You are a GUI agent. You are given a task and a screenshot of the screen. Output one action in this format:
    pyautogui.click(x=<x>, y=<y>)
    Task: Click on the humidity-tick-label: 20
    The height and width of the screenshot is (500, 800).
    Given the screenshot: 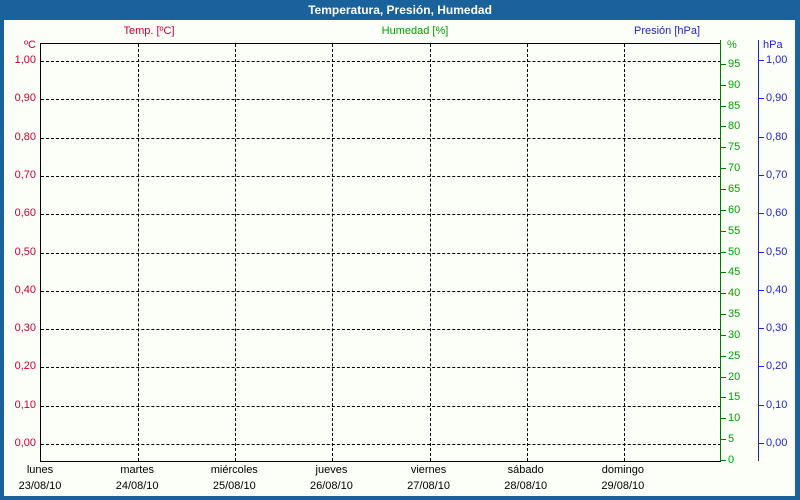 What is the action you would take?
    pyautogui.click(x=734, y=376)
    